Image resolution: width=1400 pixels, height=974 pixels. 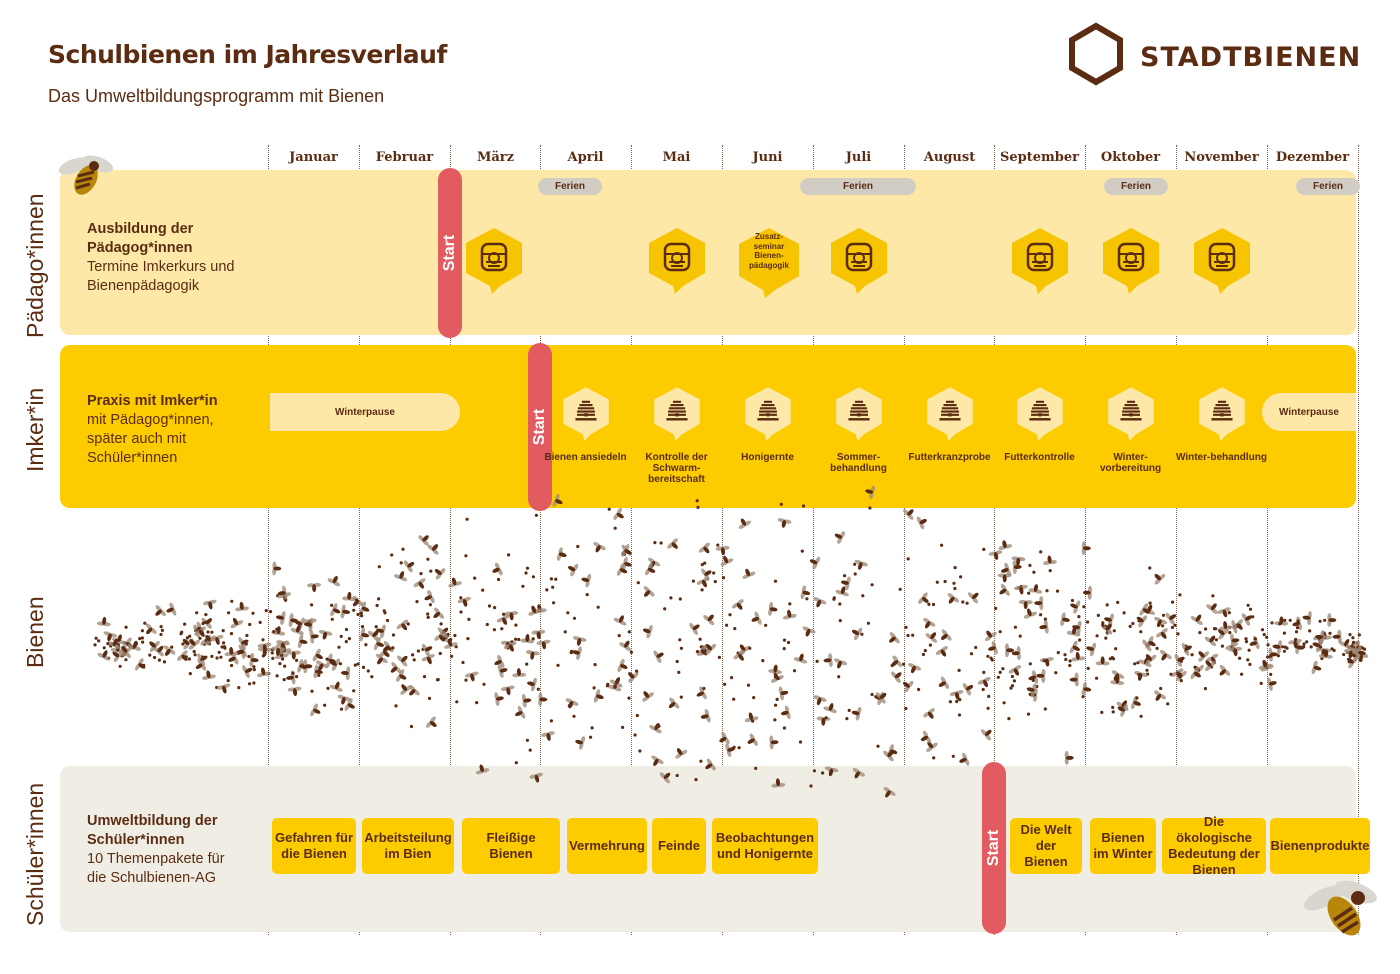 I want to click on month-1: Januar, so click(x=313, y=157).